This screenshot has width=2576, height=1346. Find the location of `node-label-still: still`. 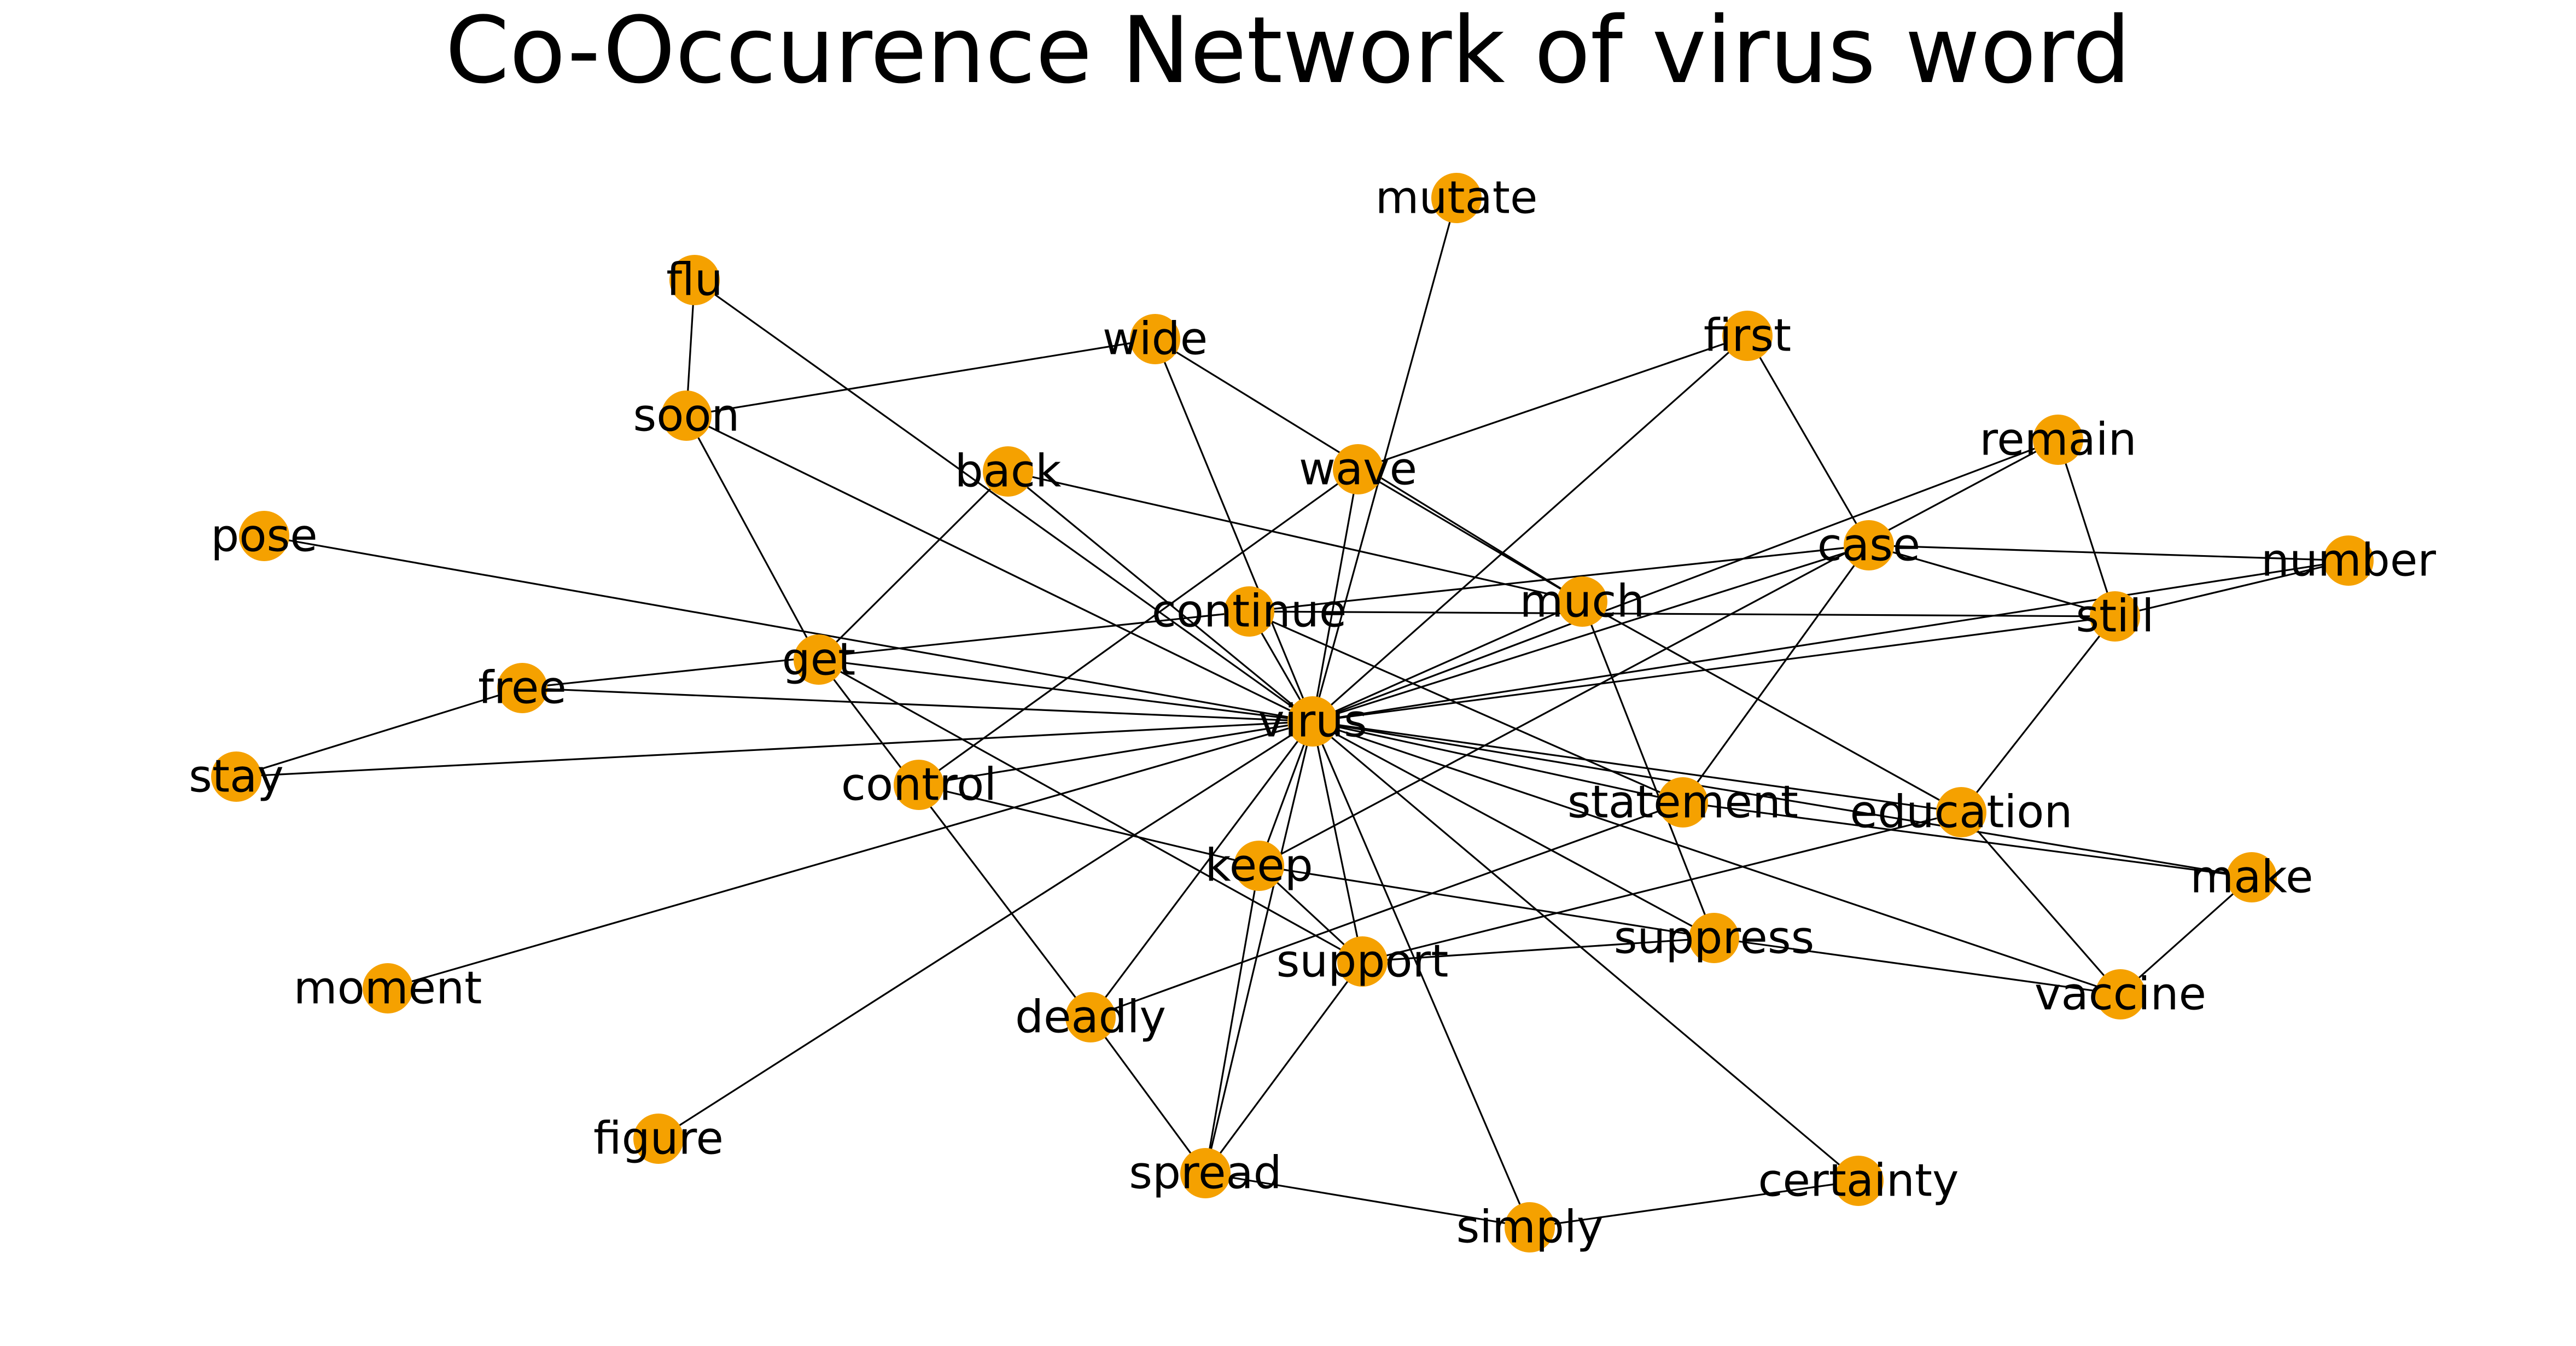

node-label-still: still is located at coordinates (2115, 617).